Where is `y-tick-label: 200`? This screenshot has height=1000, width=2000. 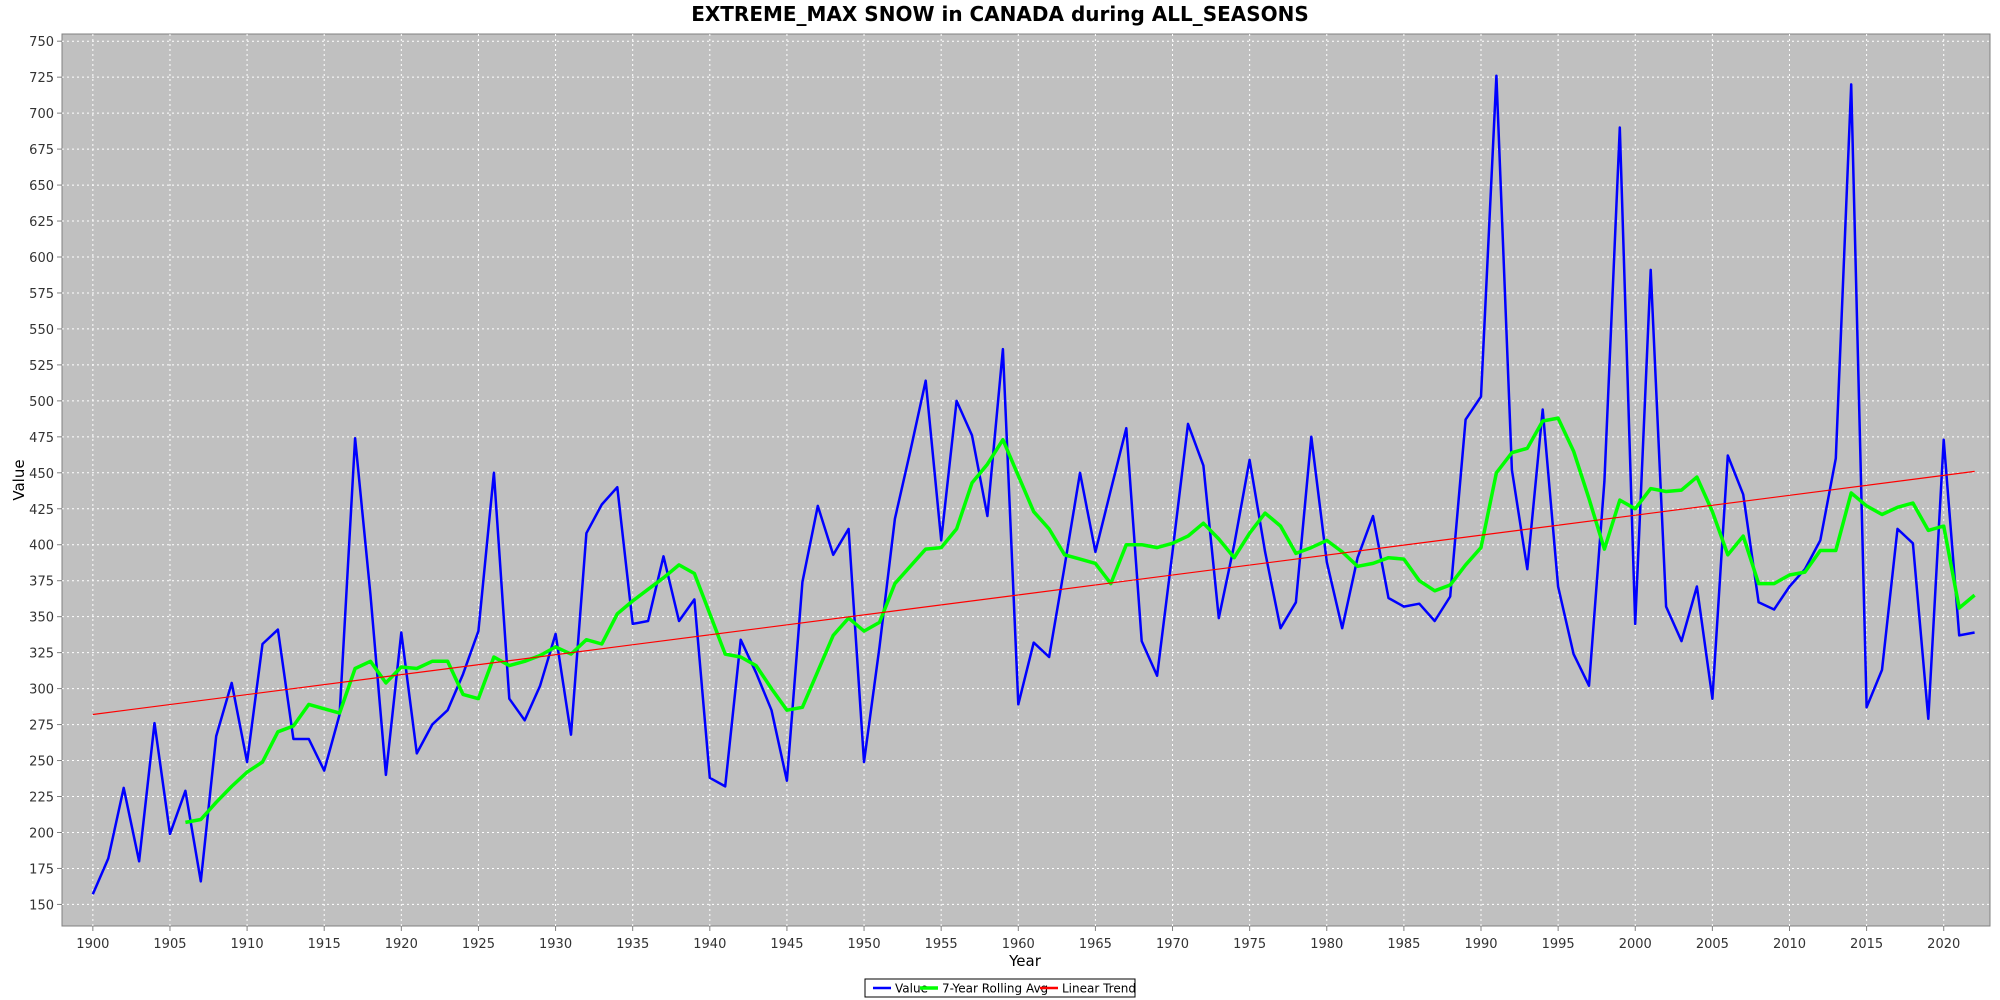
y-tick-label: 200 is located at coordinates (41, 833).